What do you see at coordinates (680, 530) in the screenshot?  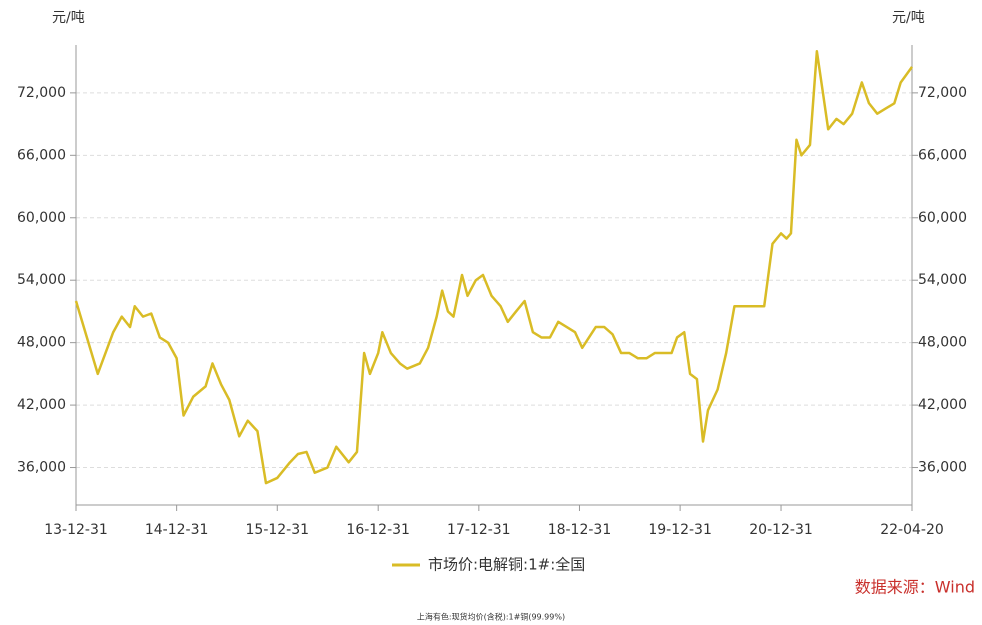 I see `x-tick-label: 19-12-31` at bounding box center [680, 530].